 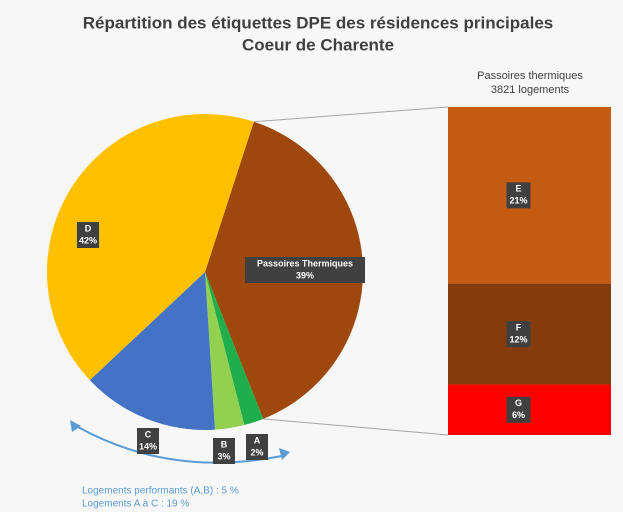 What do you see at coordinates (518, 403) in the screenshot?
I see `data-label: G` at bounding box center [518, 403].